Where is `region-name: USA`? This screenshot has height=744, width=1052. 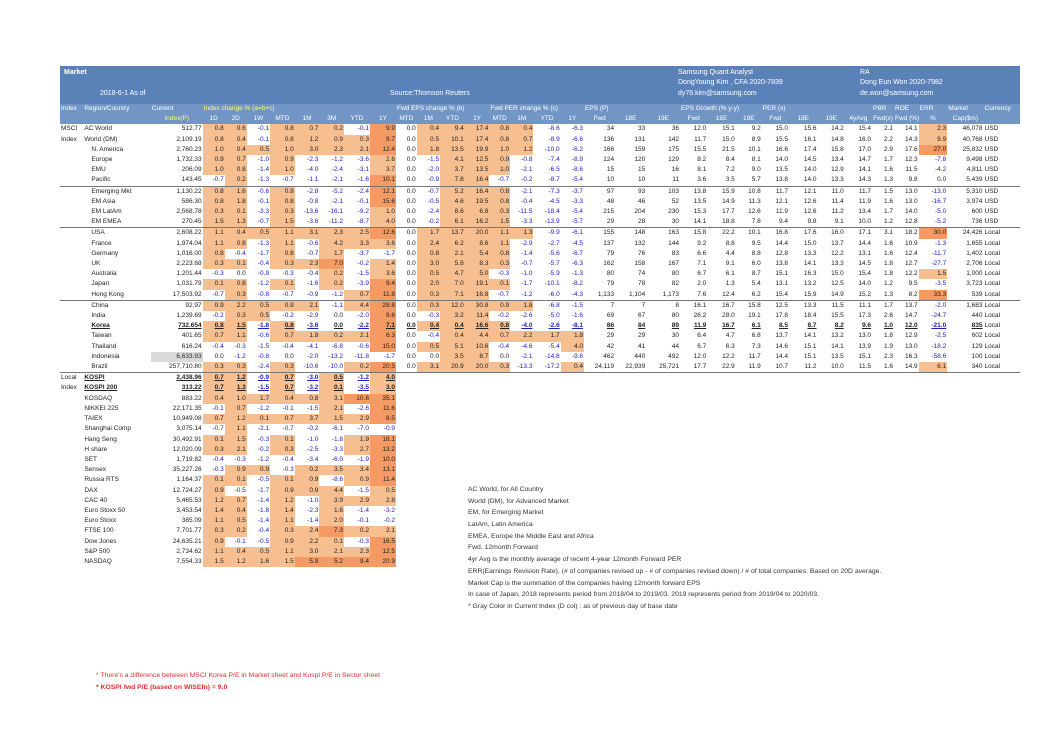
region-name: USA is located at coordinates (98, 233).